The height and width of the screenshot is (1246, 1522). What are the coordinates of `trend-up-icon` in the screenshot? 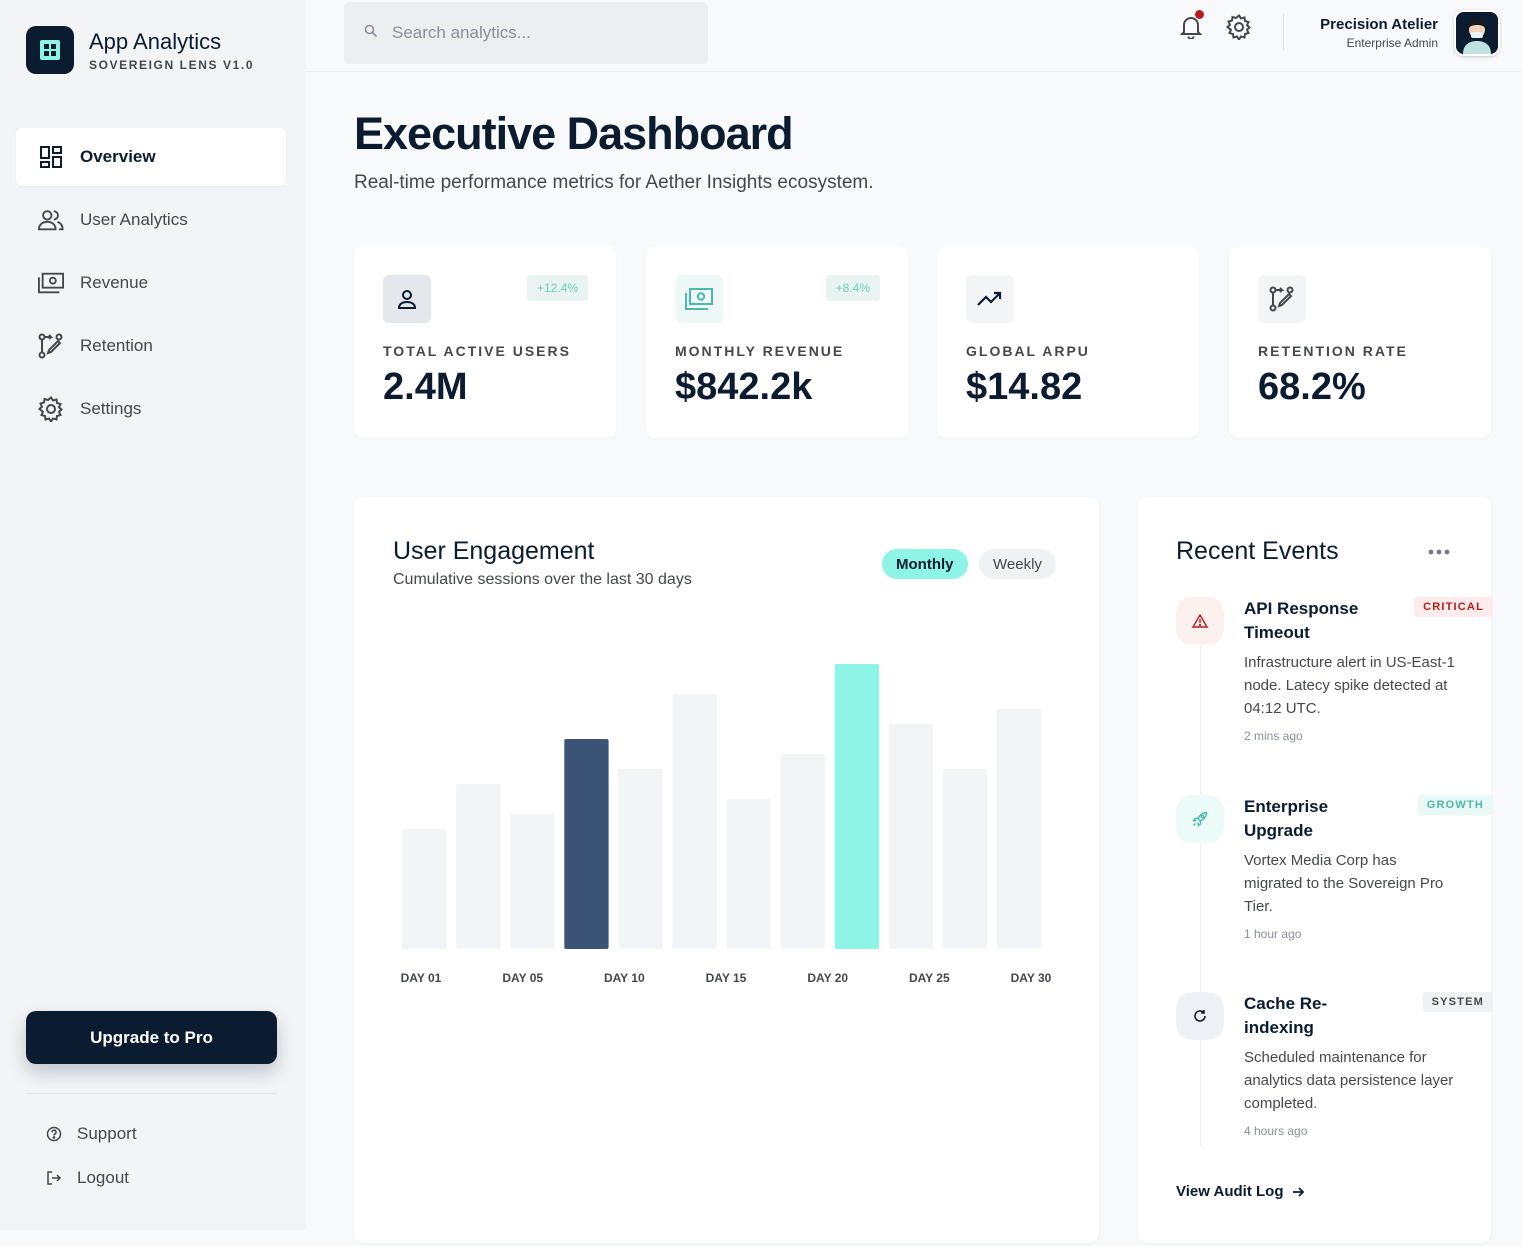 It's located at (990, 299).